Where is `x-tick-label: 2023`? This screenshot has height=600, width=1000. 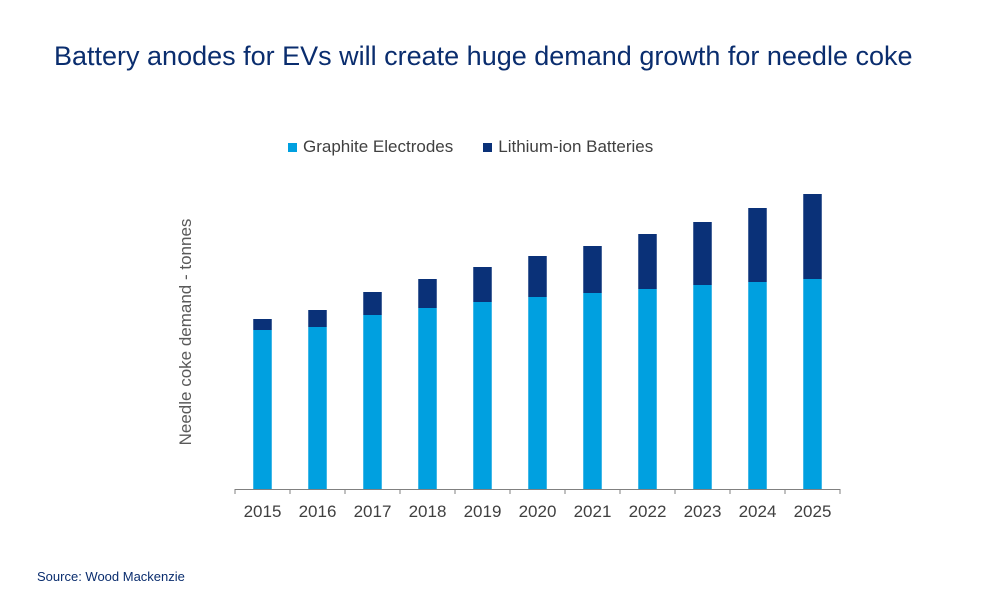
x-tick-label: 2023 is located at coordinates (703, 511).